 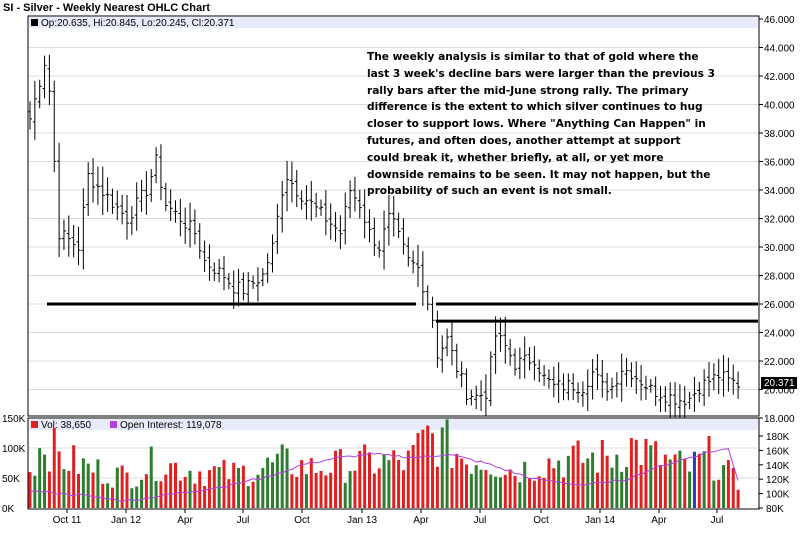 What do you see at coordinates (779, 77) in the screenshot?
I see `price-tick-label: 42.000` at bounding box center [779, 77].